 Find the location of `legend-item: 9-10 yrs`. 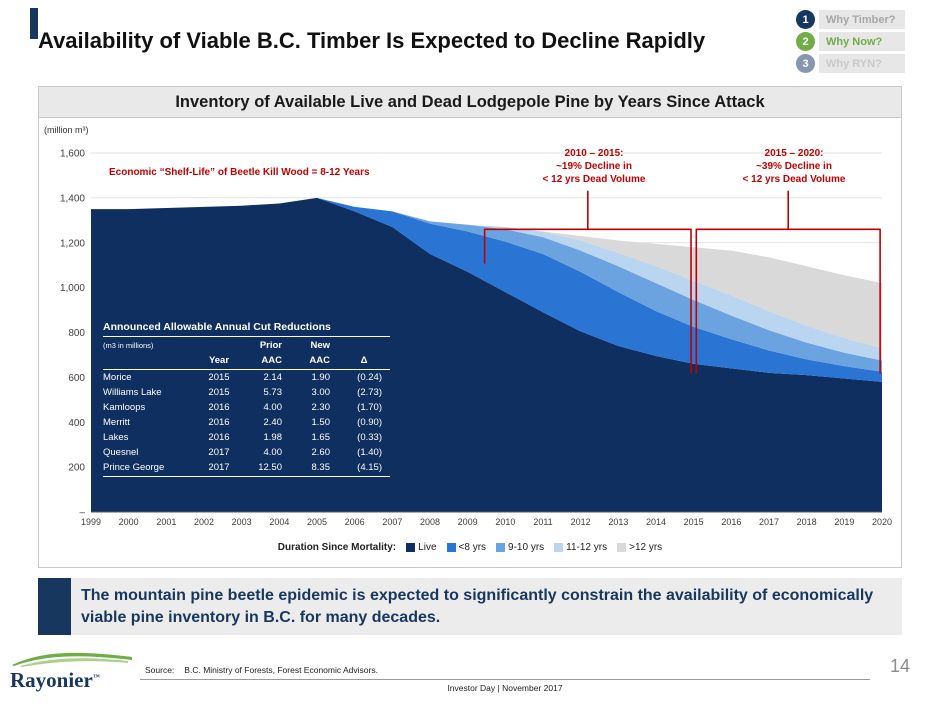

legend-item: 9-10 yrs is located at coordinates (520, 547).